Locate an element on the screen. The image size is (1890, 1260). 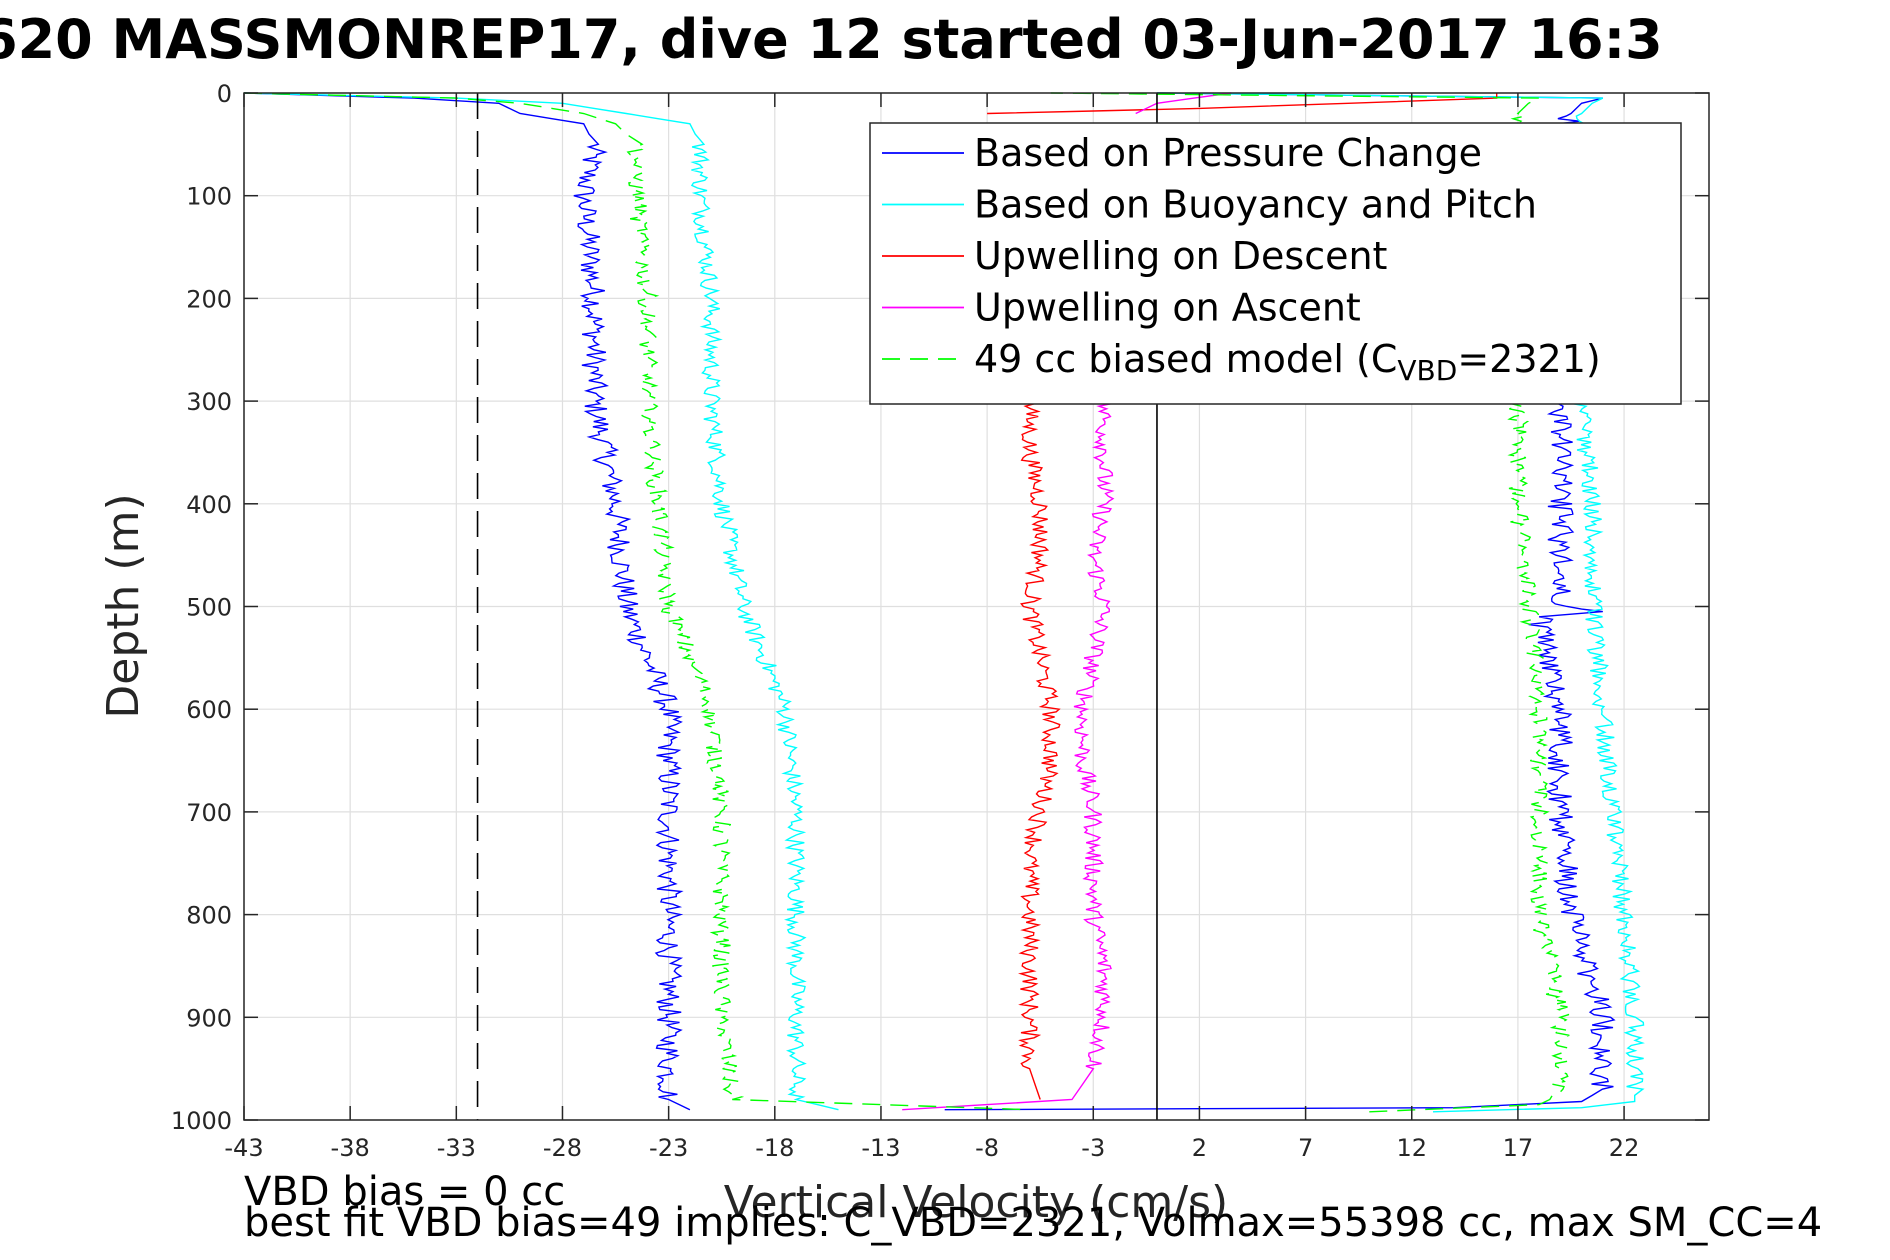
y-tick-labels: 0 100 200 300 400 500 600 700 800 900 1000 is located at coordinates (201, 607).